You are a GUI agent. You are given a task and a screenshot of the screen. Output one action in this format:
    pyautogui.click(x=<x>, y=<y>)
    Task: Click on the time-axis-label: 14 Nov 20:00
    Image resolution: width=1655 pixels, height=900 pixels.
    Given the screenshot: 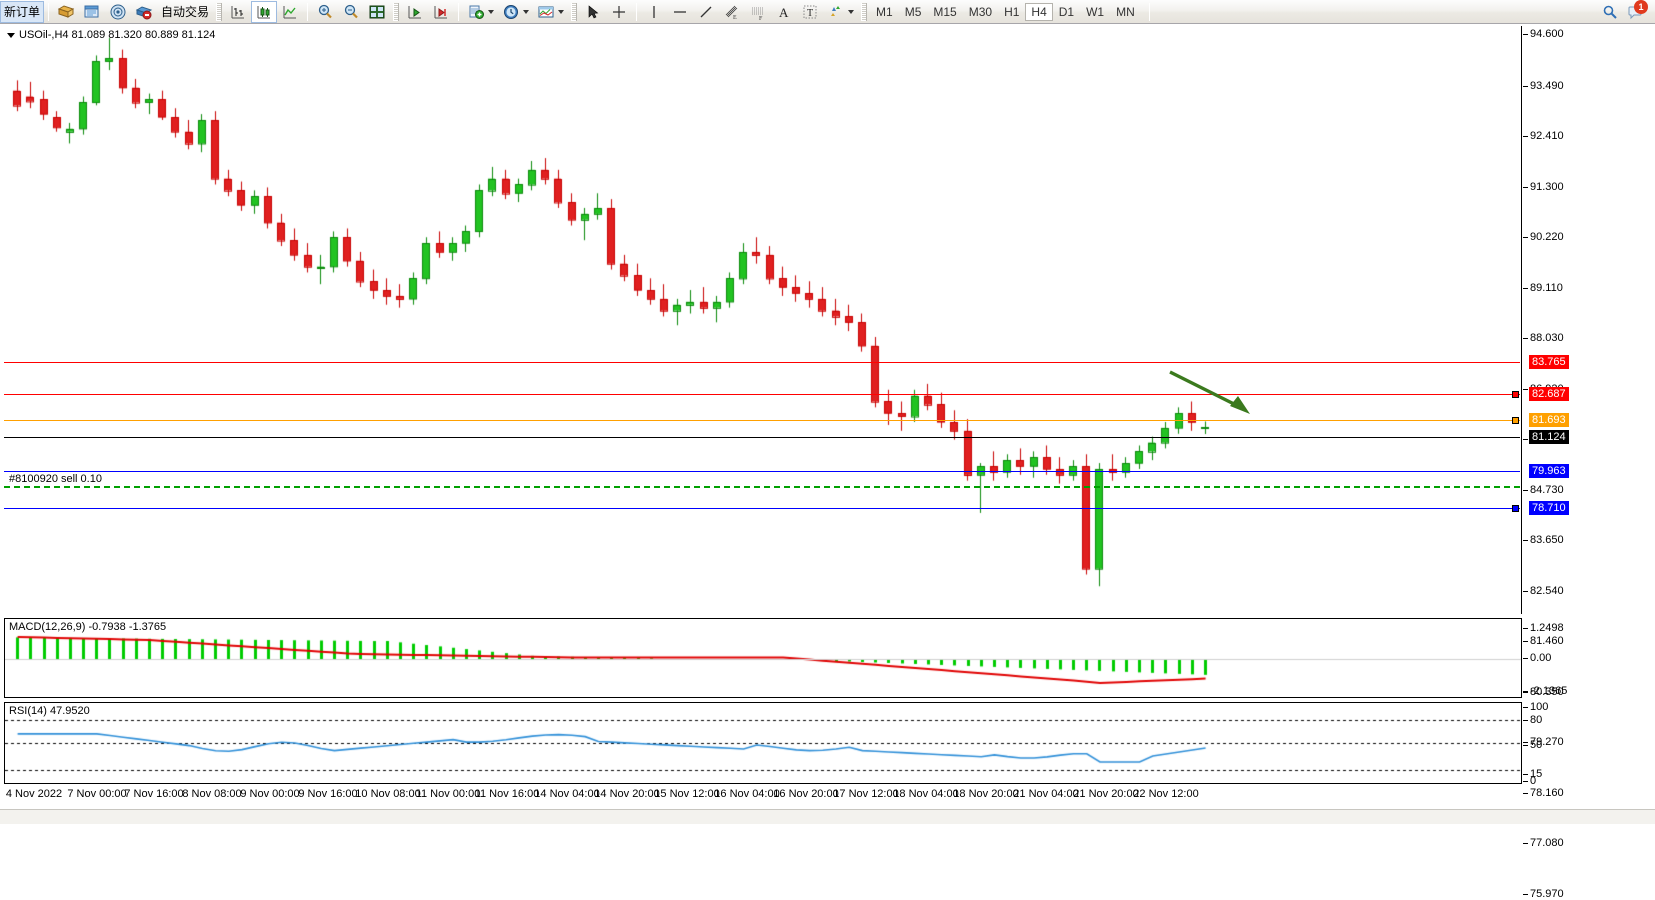 What is the action you would take?
    pyautogui.click(x=627, y=794)
    